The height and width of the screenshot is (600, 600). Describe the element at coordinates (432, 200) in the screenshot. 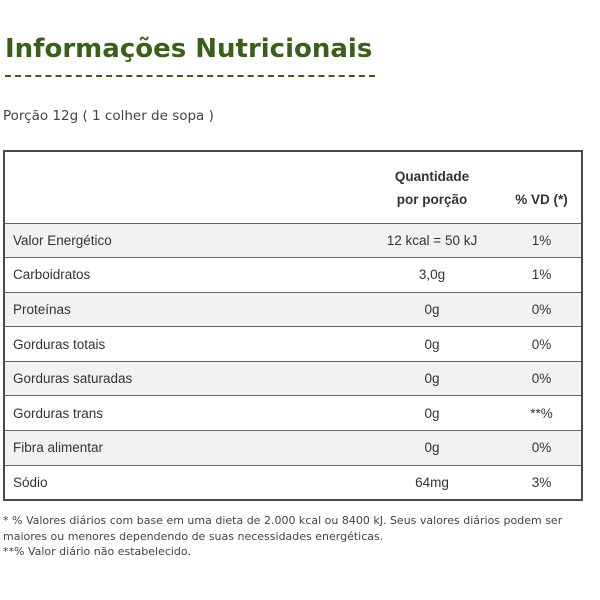

I see `header-quantity-line2: por porção` at that location.